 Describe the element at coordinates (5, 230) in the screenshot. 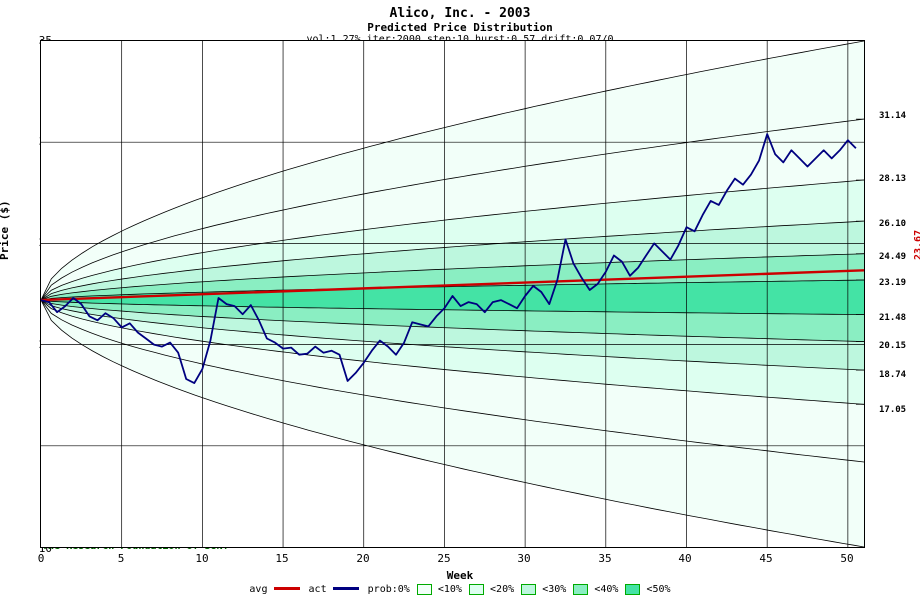

I see `y-axis-label: Price ($)` at that location.